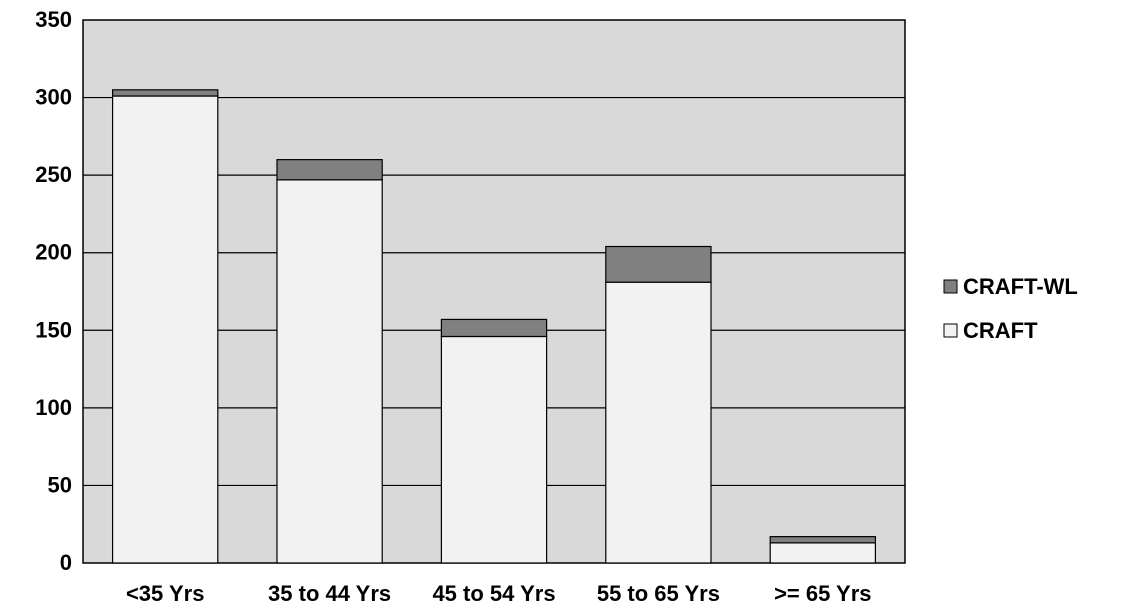  Describe the element at coordinates (1000, 330) in the screenshot. I see `legend-label-craft: CRAFT` at that location.